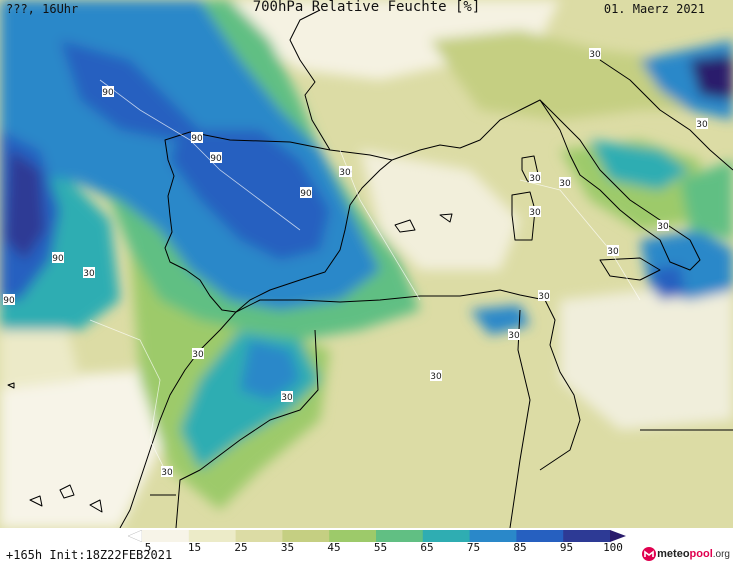  Describe the element at coordinates (520, 547) in the screenshot. I see `legend-tick-label: 85` at that location.